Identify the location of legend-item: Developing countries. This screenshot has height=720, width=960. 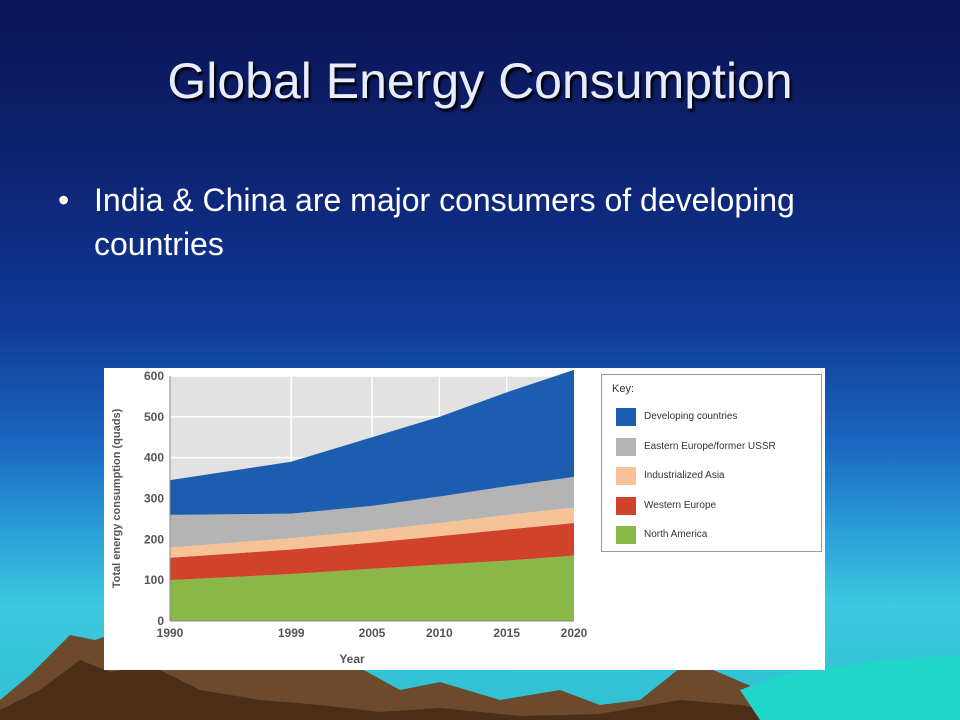
(716, 417).